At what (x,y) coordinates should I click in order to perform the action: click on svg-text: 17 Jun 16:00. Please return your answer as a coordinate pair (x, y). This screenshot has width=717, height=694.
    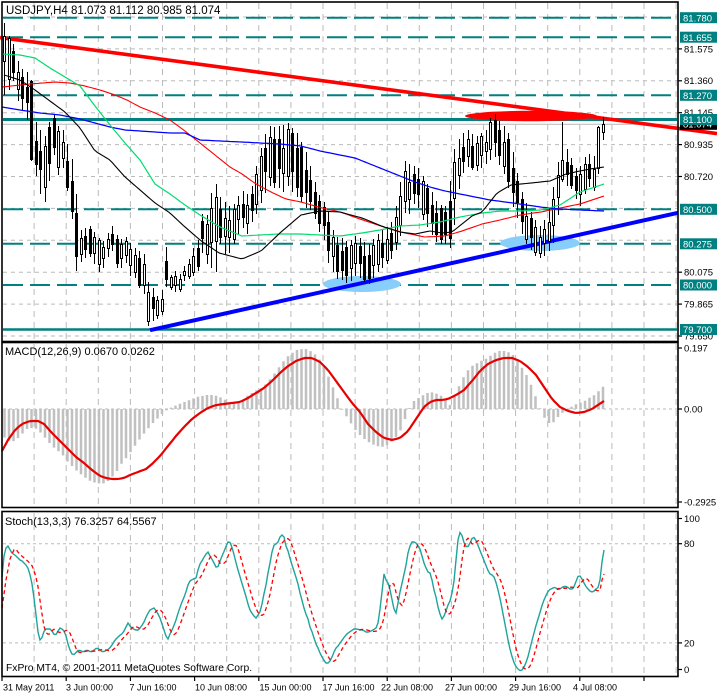
    Looking at the image, I should click on (349, 688).